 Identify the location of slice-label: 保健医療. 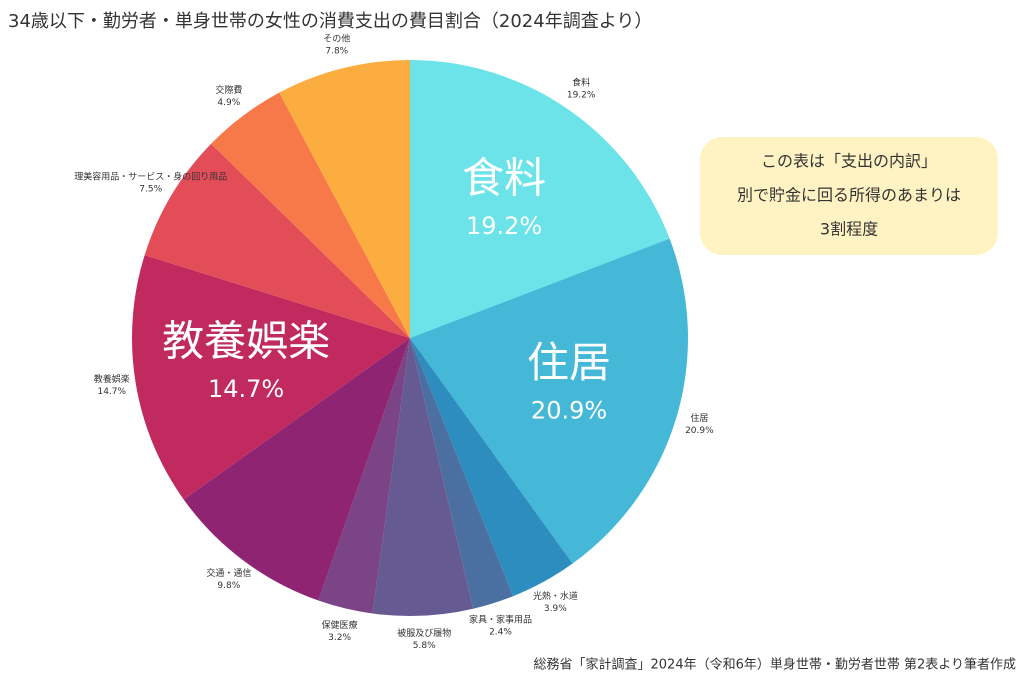
(340, 625).